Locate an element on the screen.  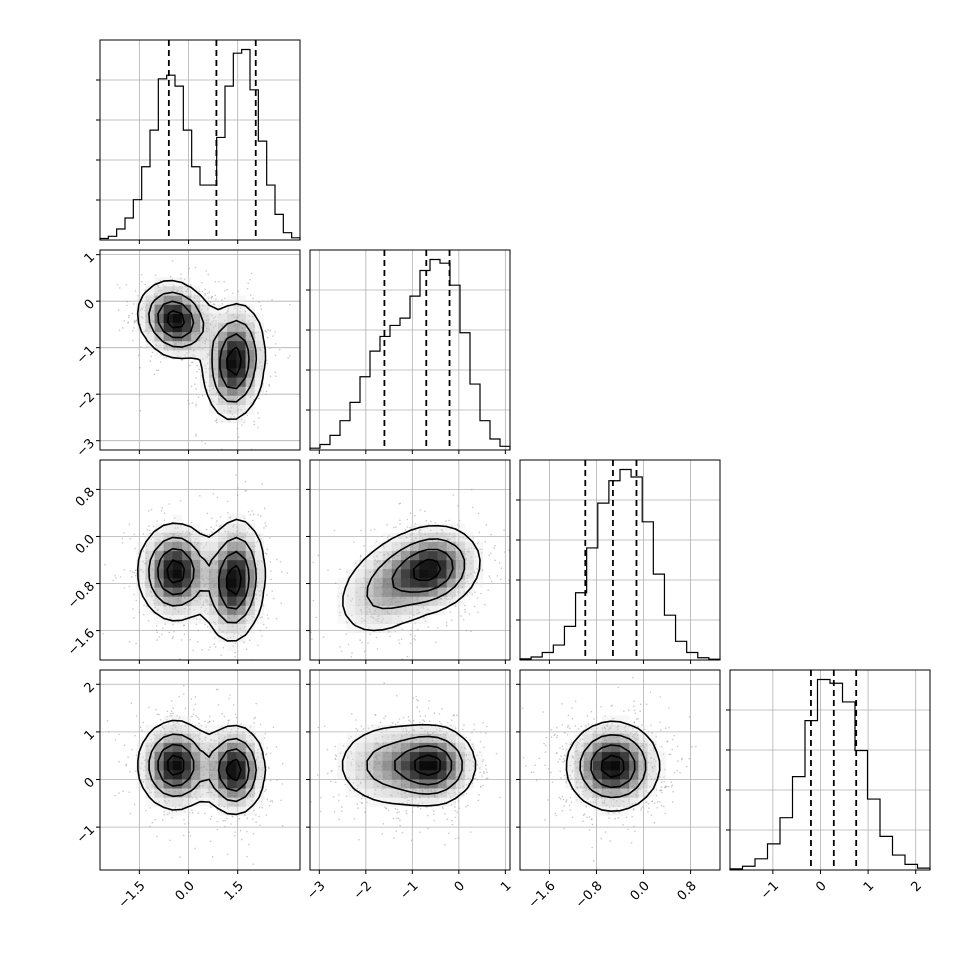
joint-plot-area is located at coordinates (200, 560).